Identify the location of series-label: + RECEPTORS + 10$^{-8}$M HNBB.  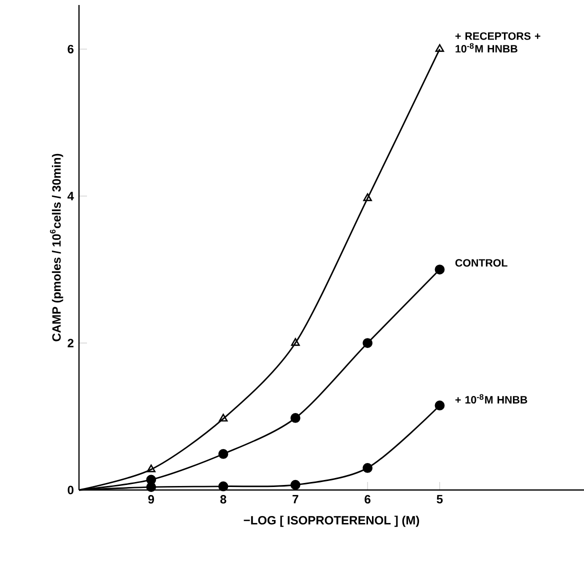
(497, 42).